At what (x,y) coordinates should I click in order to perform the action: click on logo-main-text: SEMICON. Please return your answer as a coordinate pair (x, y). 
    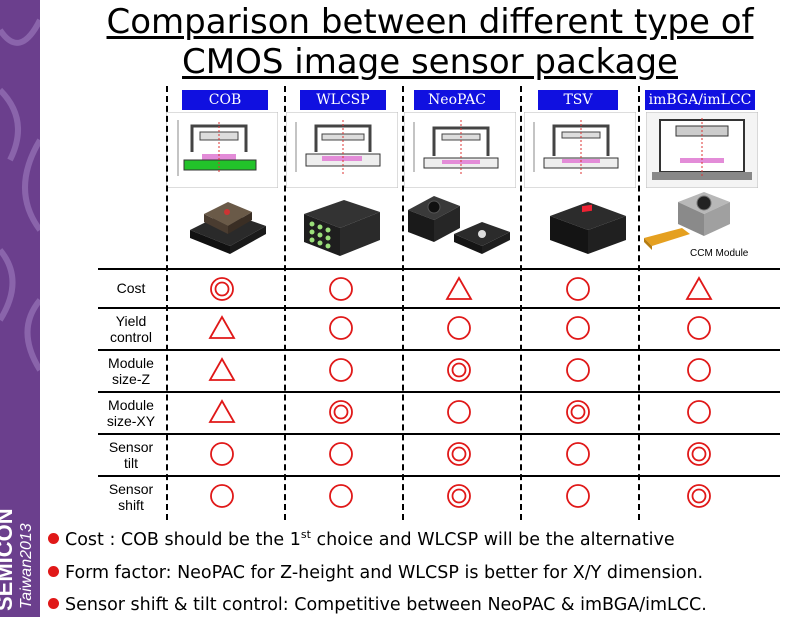
    Looking at the image, I should click on (8, 559).